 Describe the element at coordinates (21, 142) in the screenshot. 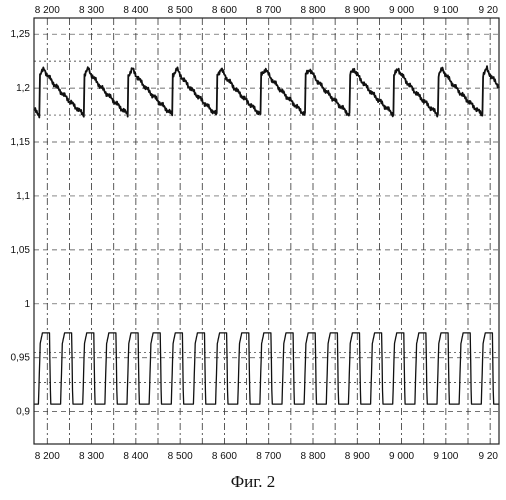

I see `y-tick-label: 1,15` at that location.